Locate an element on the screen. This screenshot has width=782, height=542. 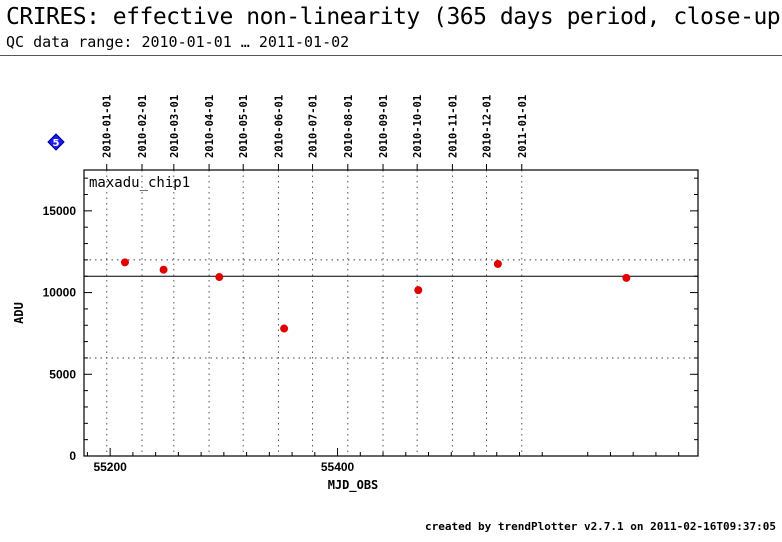
y-tick-label: 10000 is located at coordinates (60, 293).